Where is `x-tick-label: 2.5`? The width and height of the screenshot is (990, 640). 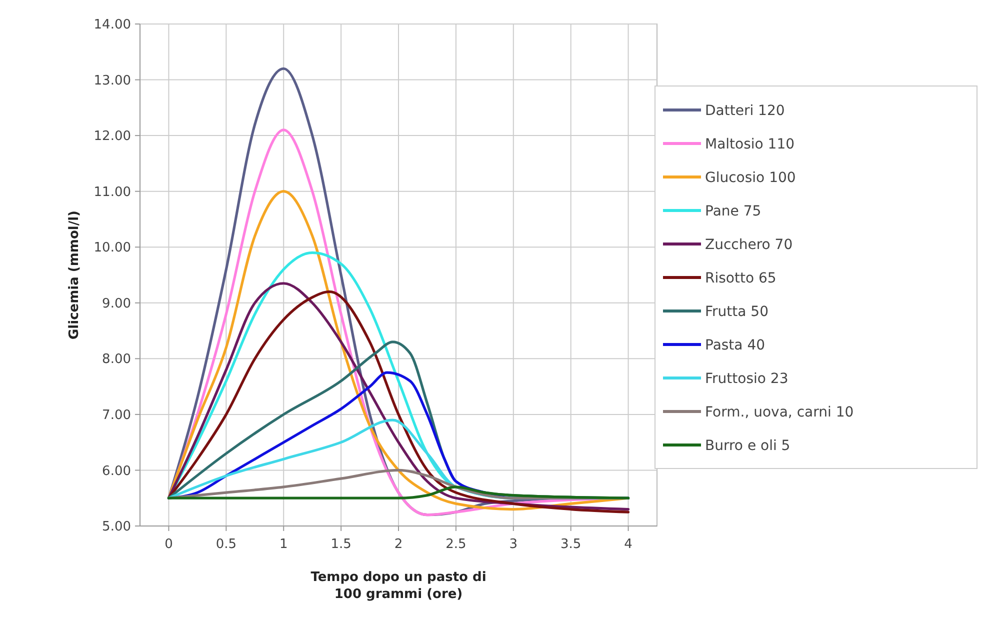
x-tick-label: 2.5 is located at coordinates (456, 544).